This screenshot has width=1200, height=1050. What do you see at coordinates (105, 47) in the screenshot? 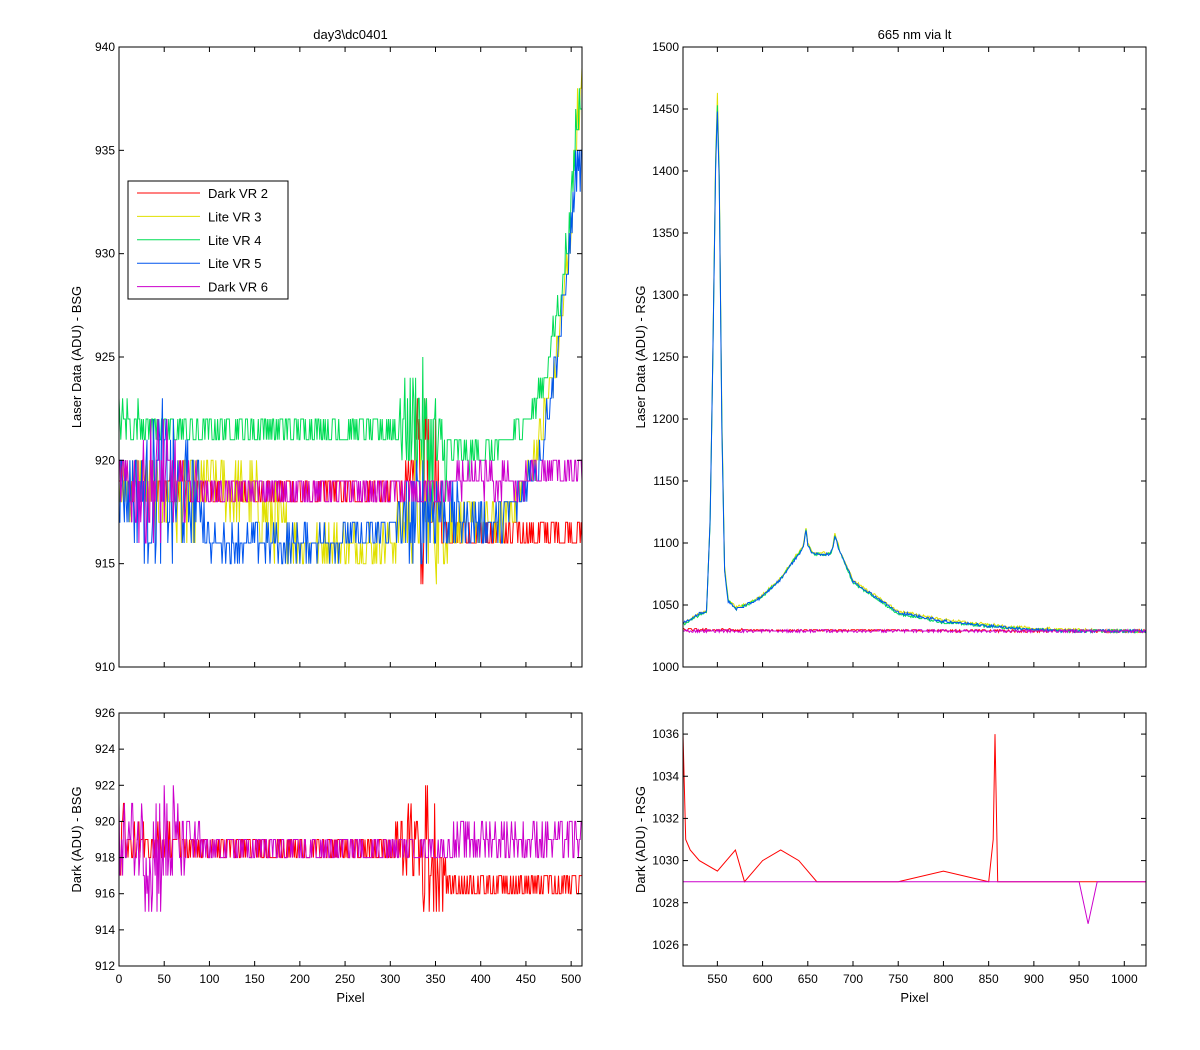
I see `y-tick-label: 940` at bounding box center [105, 47].